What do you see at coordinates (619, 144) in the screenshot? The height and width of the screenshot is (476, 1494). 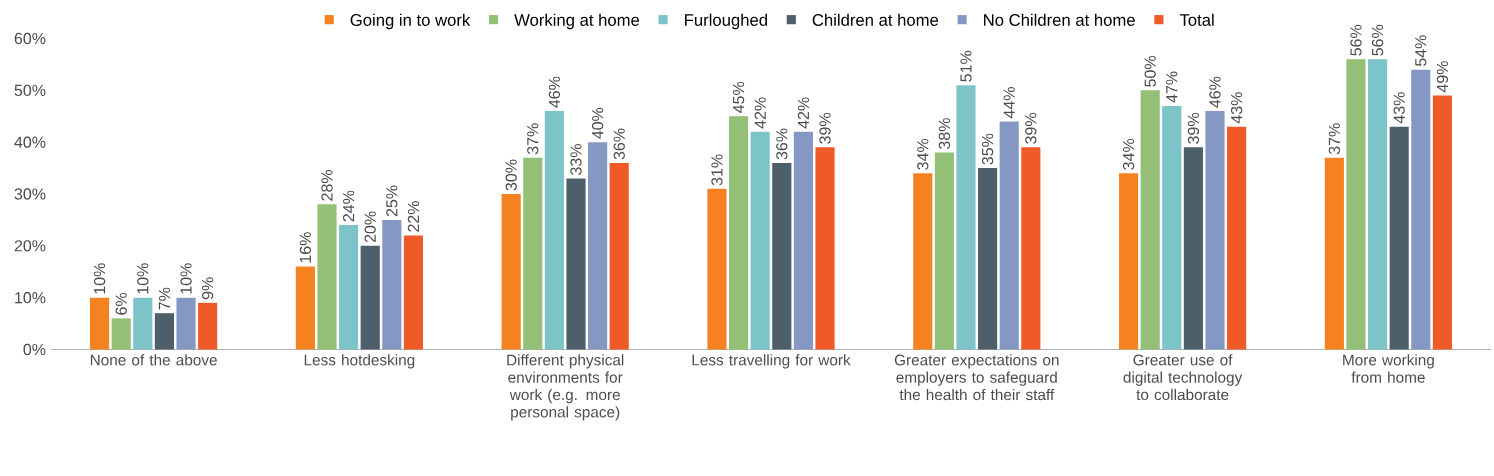 I see `data-label: 36%` at bounding box center [619, 144].